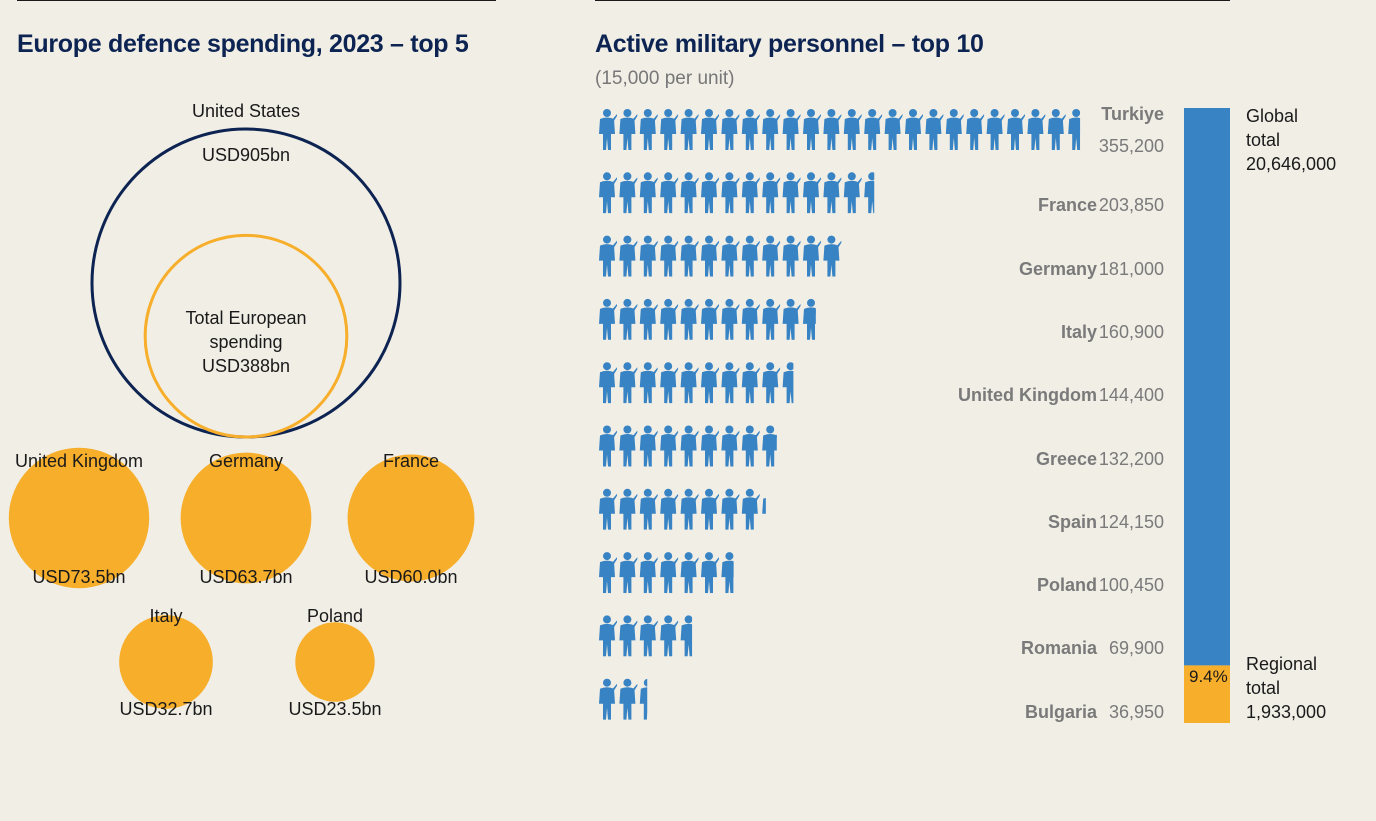 The image size is (1376, 821). What do you see at coordinates (1131, 331) in the screenshot?
I see `personnel-value-italy: 160,900` at bounding box center [1131, 331].